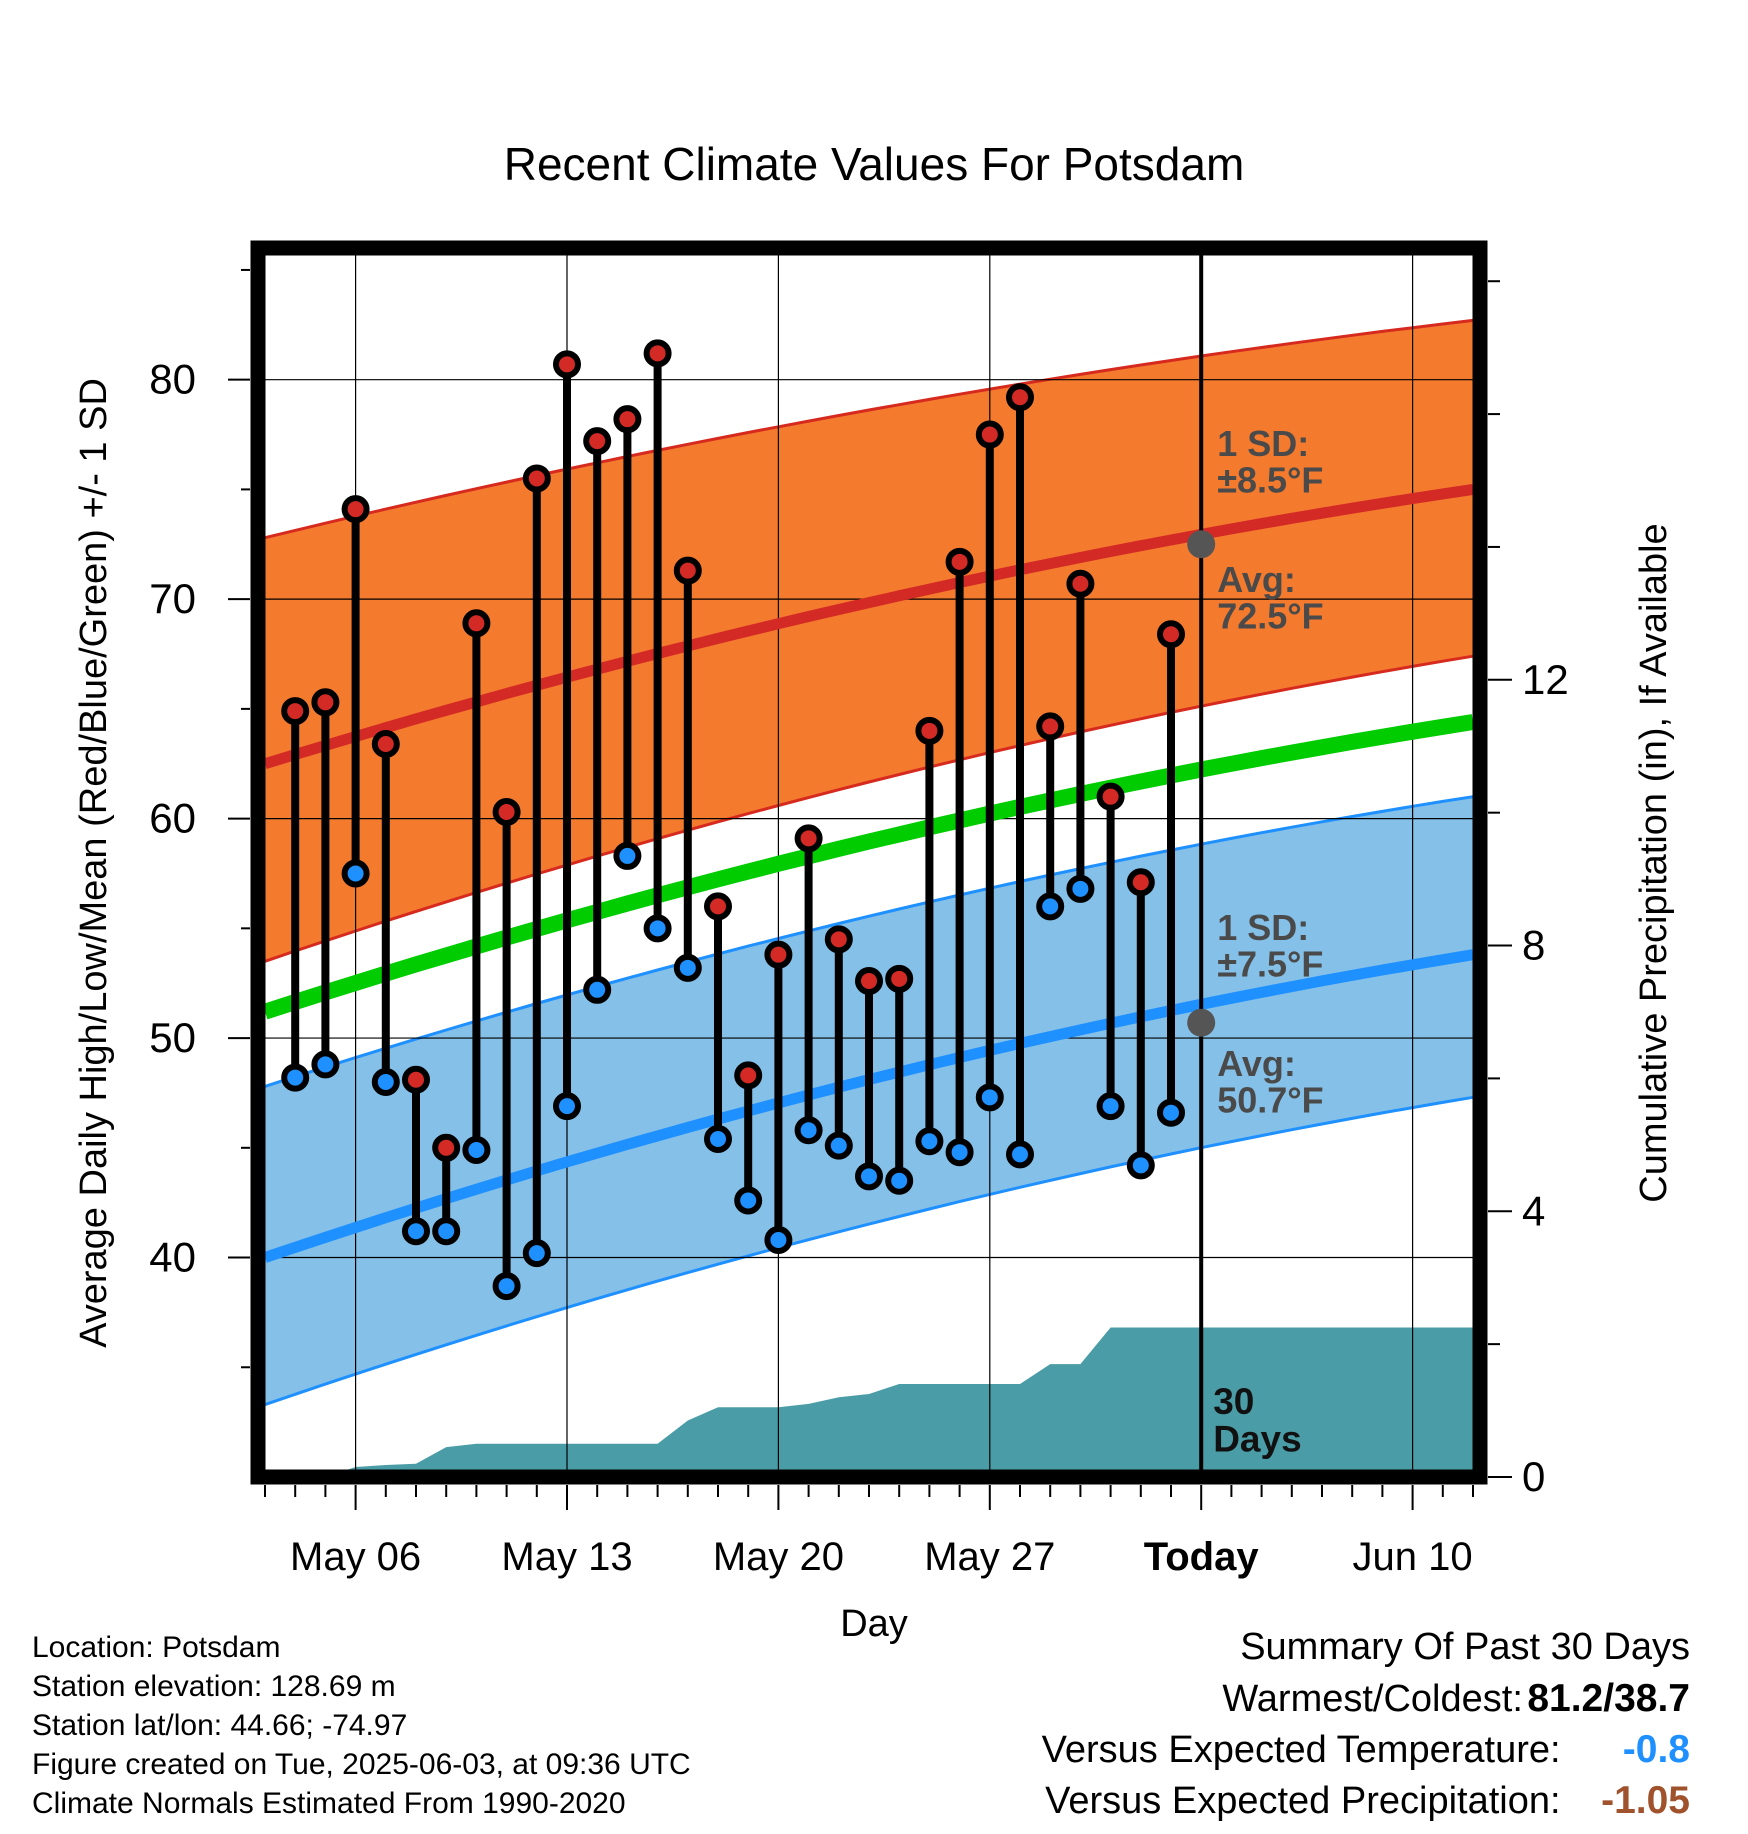 The width and height of the screenshot is (1748, 1834). What do you see at coordinates (1656, 1749) in the screenshot?
I see `temp-anomaly-value: -0.8` at bounding box center [1656, 1749].